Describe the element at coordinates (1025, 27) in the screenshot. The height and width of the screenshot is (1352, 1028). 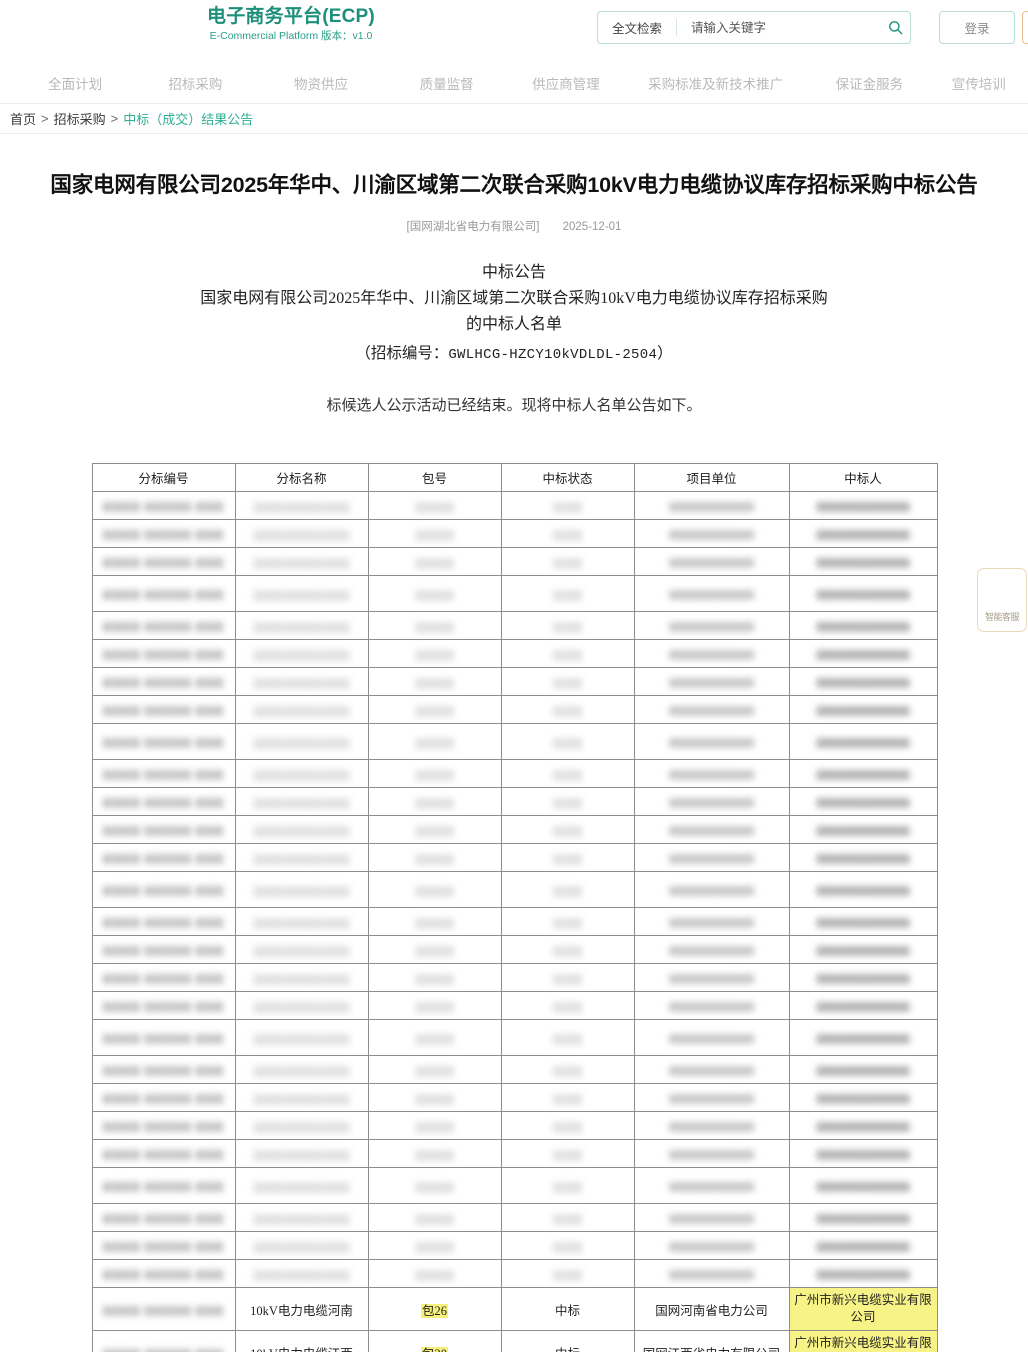
I see `register-button: 注册` at that location.